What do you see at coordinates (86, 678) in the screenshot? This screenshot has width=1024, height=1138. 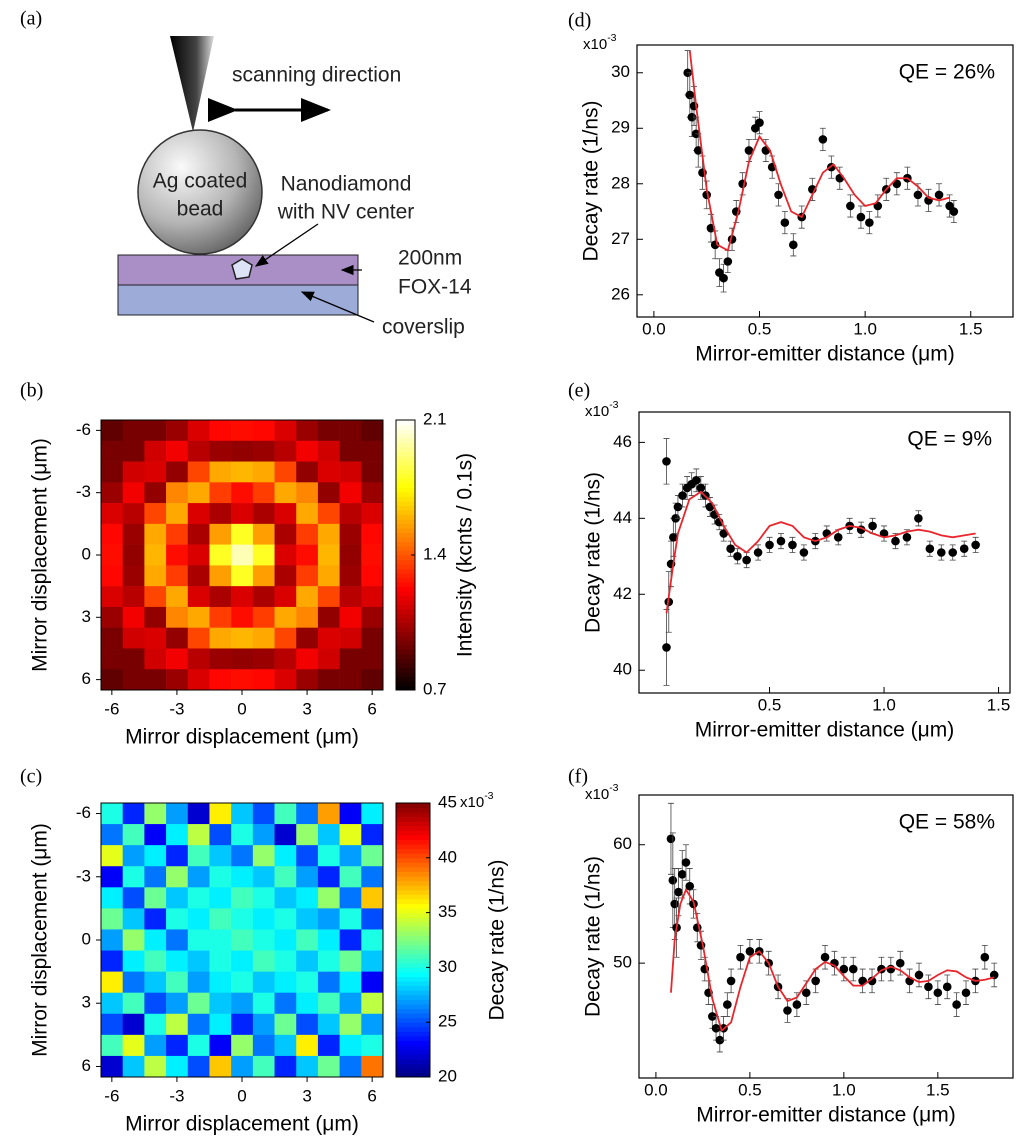 I see `y-tick-label: 6` at bounding box center [86, 678].